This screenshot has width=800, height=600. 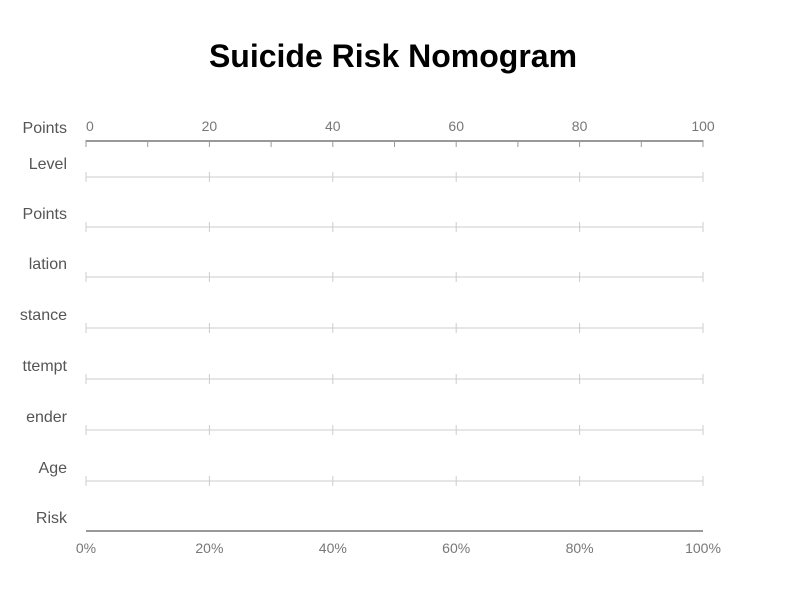 I want to click on risk-tick-label-5: 100%, so click(x=703, y=548).